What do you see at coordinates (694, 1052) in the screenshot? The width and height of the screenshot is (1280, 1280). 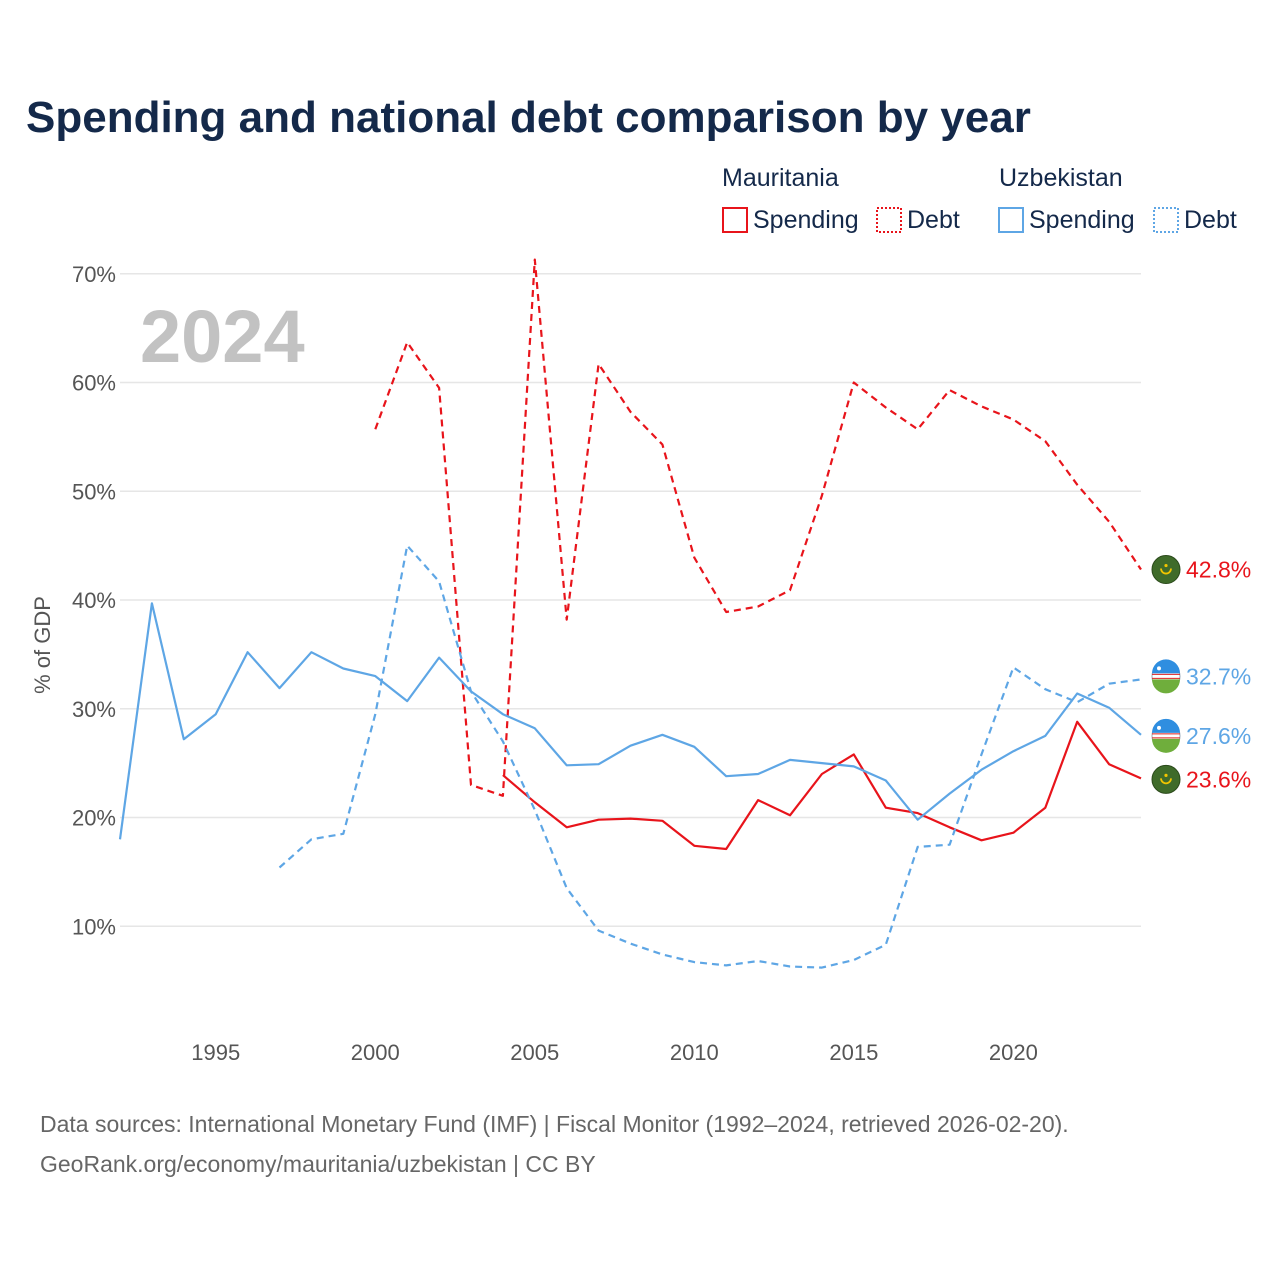 I see `x-tick-label: 2010` at bounding box center [694, 1052].